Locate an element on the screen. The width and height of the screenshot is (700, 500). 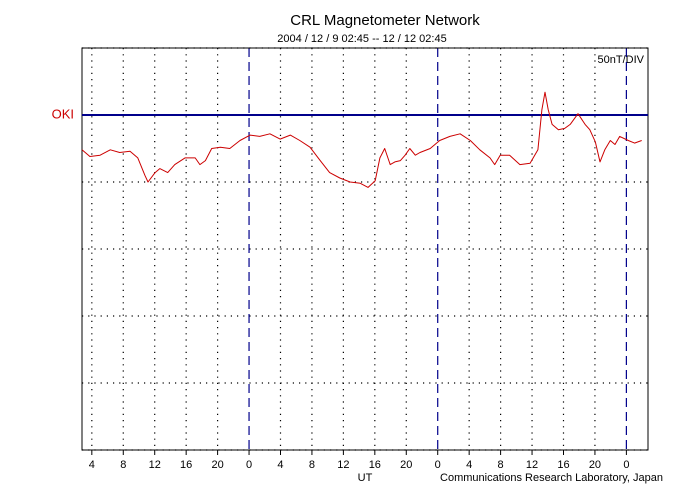
chart-title: CRL Magnetometer Network is located at coordinates (385, 20).